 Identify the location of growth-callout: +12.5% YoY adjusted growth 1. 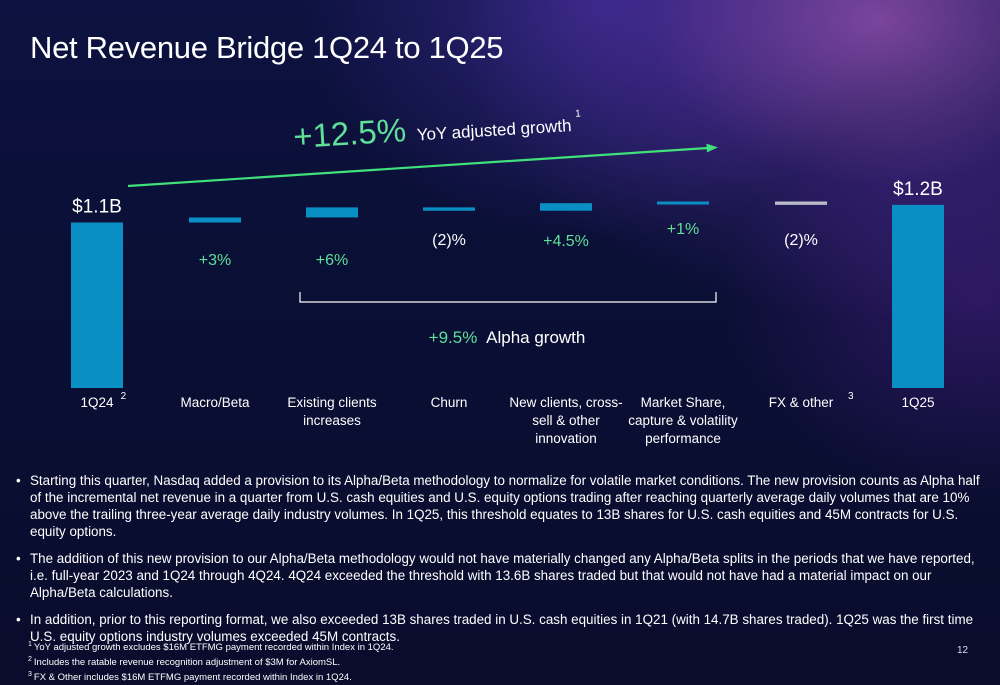
(437, 127).